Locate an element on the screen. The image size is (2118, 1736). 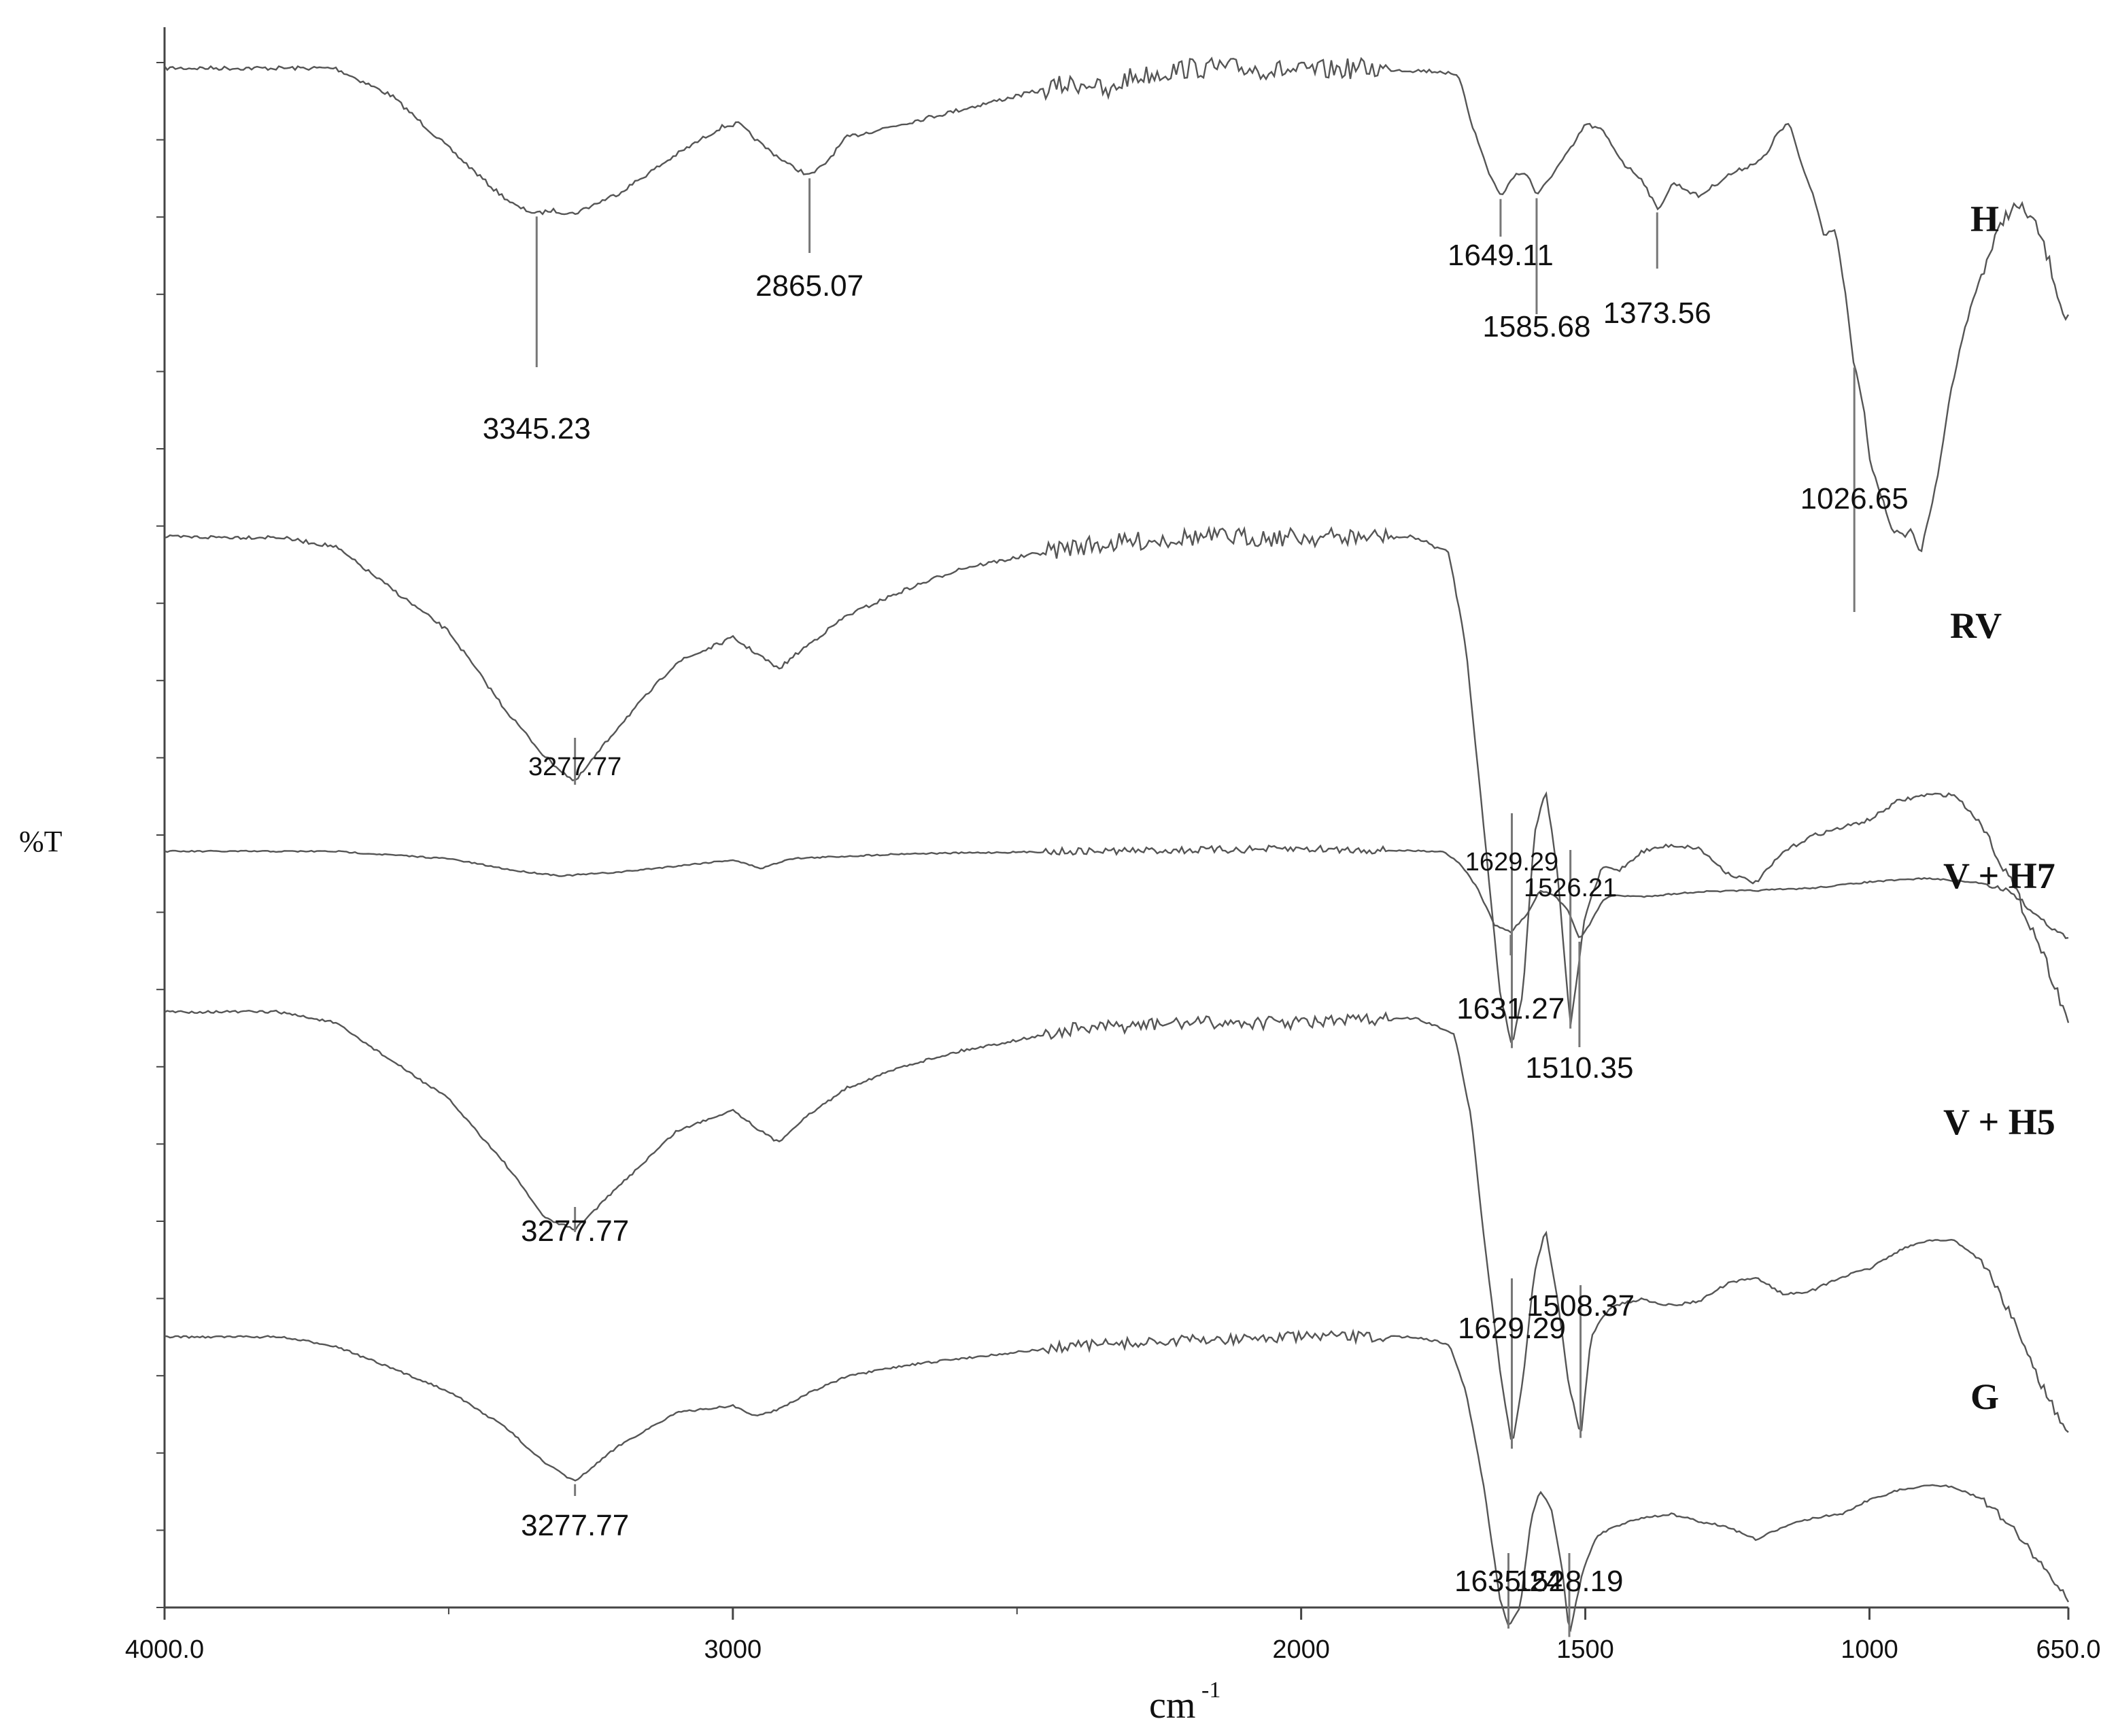
x-axis-label-superscript: -1 is located at coordinates (1211, 1690).